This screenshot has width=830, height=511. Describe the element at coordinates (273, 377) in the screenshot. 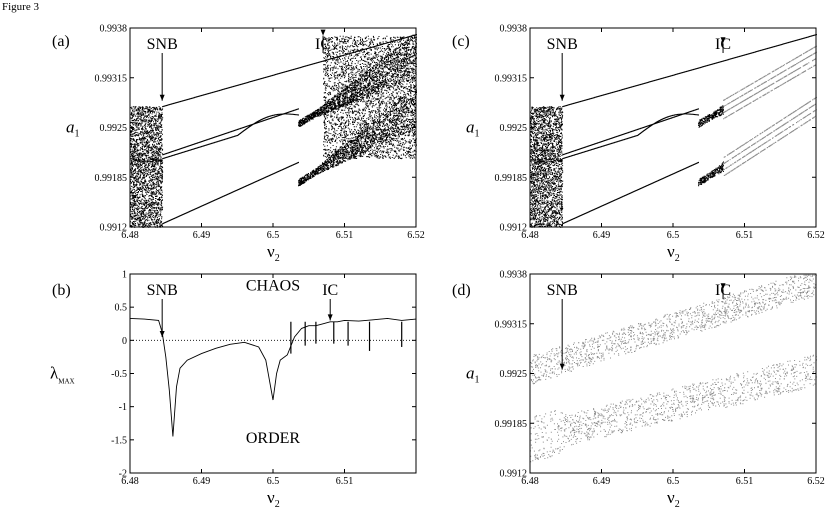

I see `lyapunov-line` at that location.